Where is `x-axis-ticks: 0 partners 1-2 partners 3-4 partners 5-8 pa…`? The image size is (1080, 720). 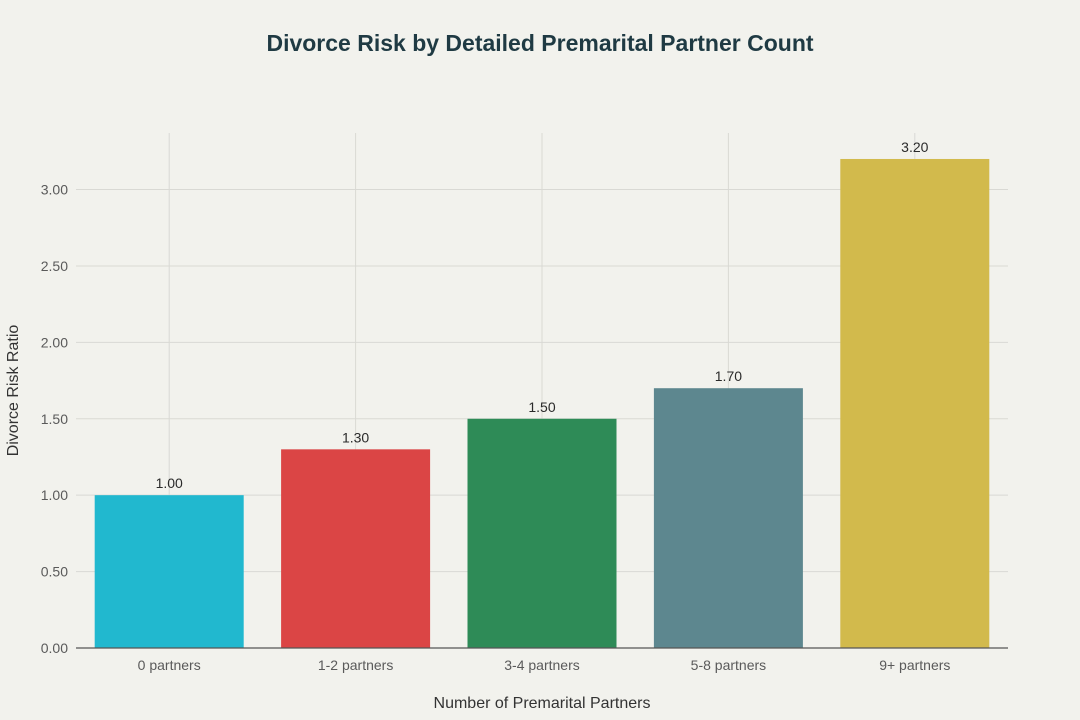
x-axis-ticks: 0 partners 1-2 partners 3-4 partners 5-8 pa… is located at coordinates (544, 665).